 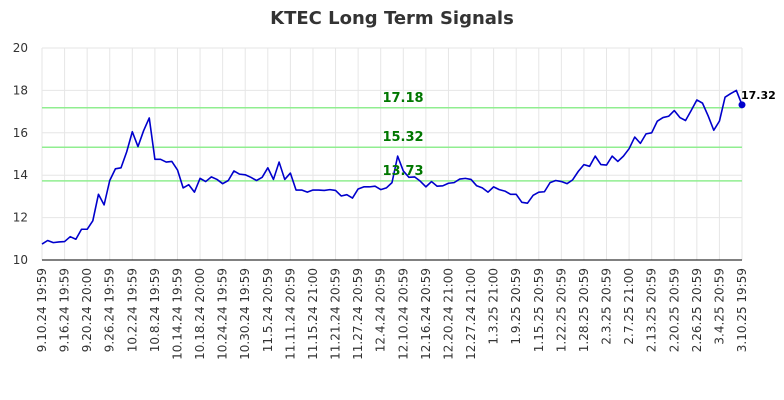 I want to click on reference-line-label: 13.73, so click(x=402, y=171).